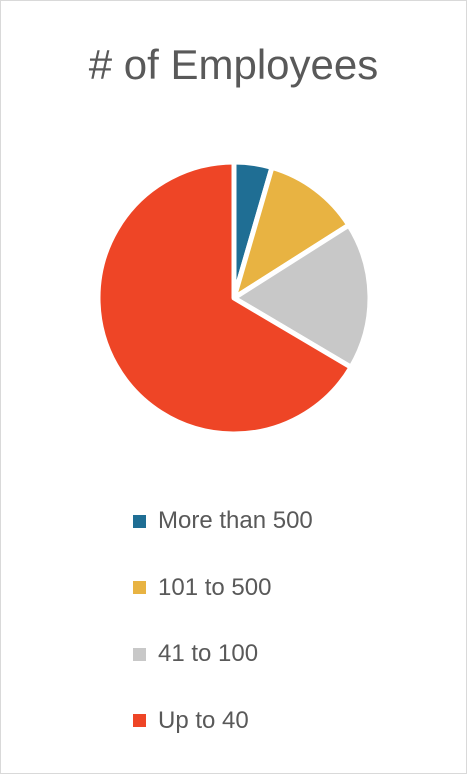 The height and width of the screenshot is (774, 467). What do you see at coordinates (208, 653) in the screenshot?
I see `legend-label: 41 to 100` at bounding box center [208, 653].